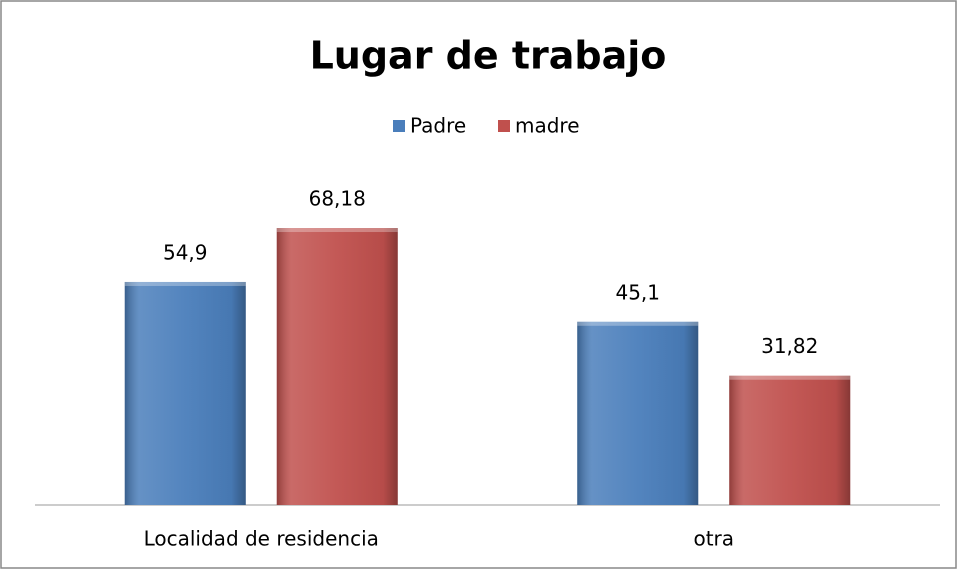 The image size is (959, 570). I want to click on chart-title: Lugar de trabajo, so click(488, 56).